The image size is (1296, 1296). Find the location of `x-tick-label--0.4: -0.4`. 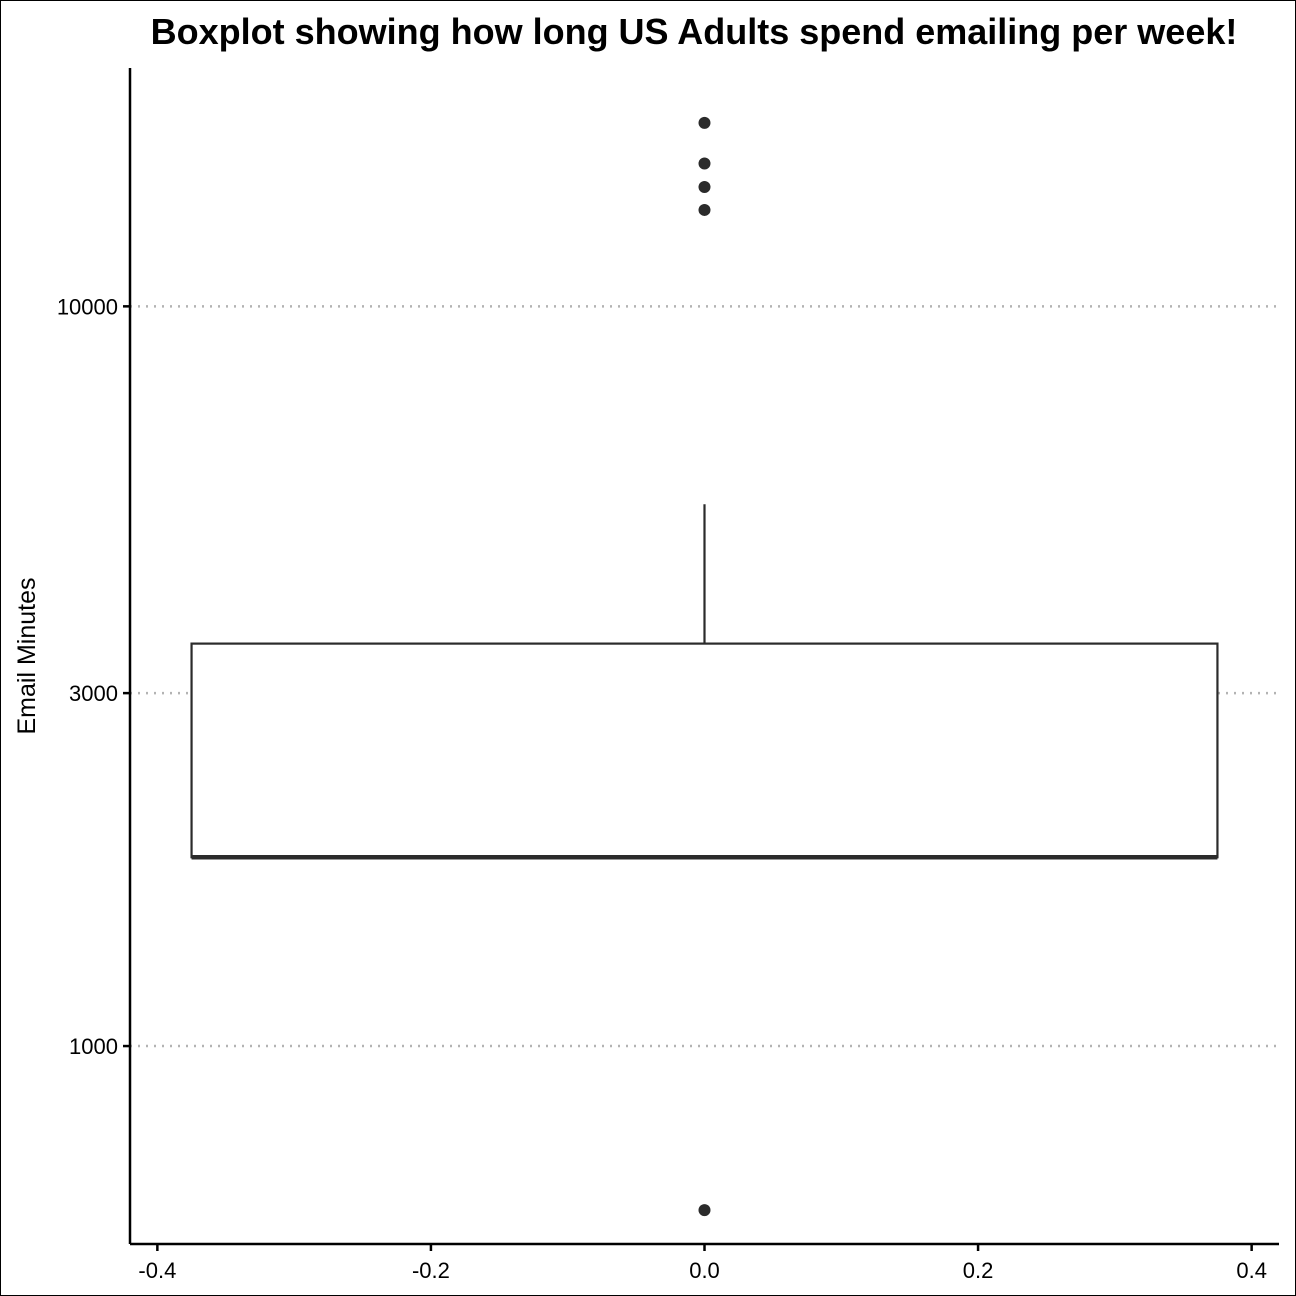

x-tick-label--0.4: -0.4 is located at coordinates (157, 1270).